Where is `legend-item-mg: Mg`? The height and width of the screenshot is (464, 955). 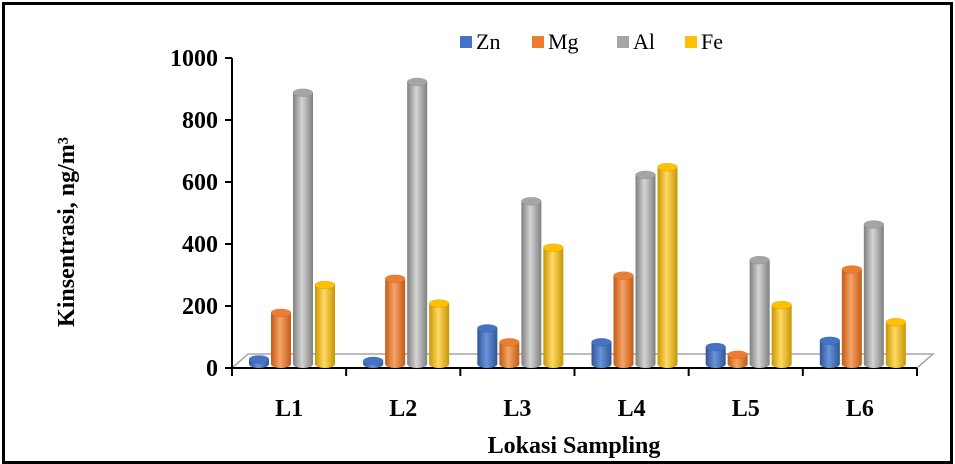
legend-item-mg: Mg is located at coordinates (555, 41).